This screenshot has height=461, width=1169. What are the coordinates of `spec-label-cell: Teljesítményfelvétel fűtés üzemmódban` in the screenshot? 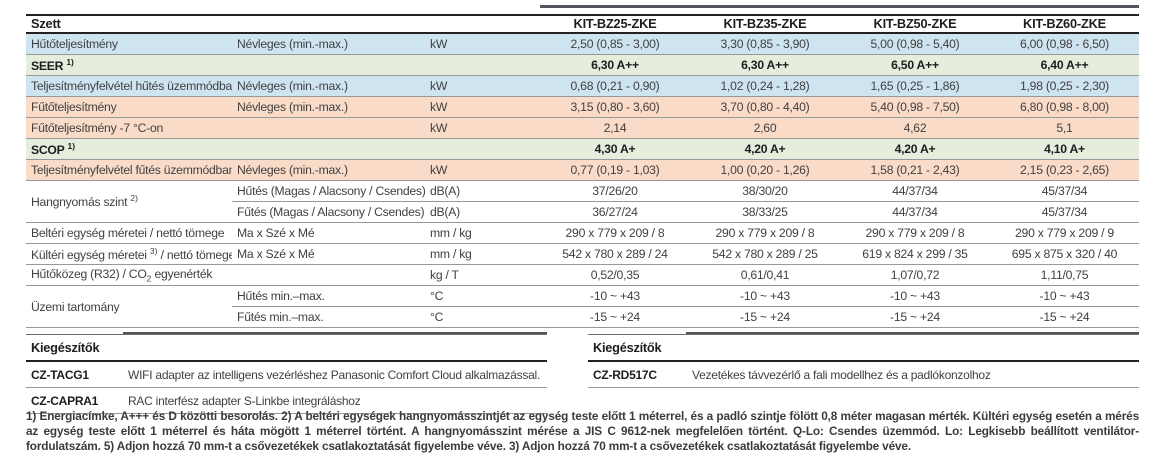 It's located at (129, 170).